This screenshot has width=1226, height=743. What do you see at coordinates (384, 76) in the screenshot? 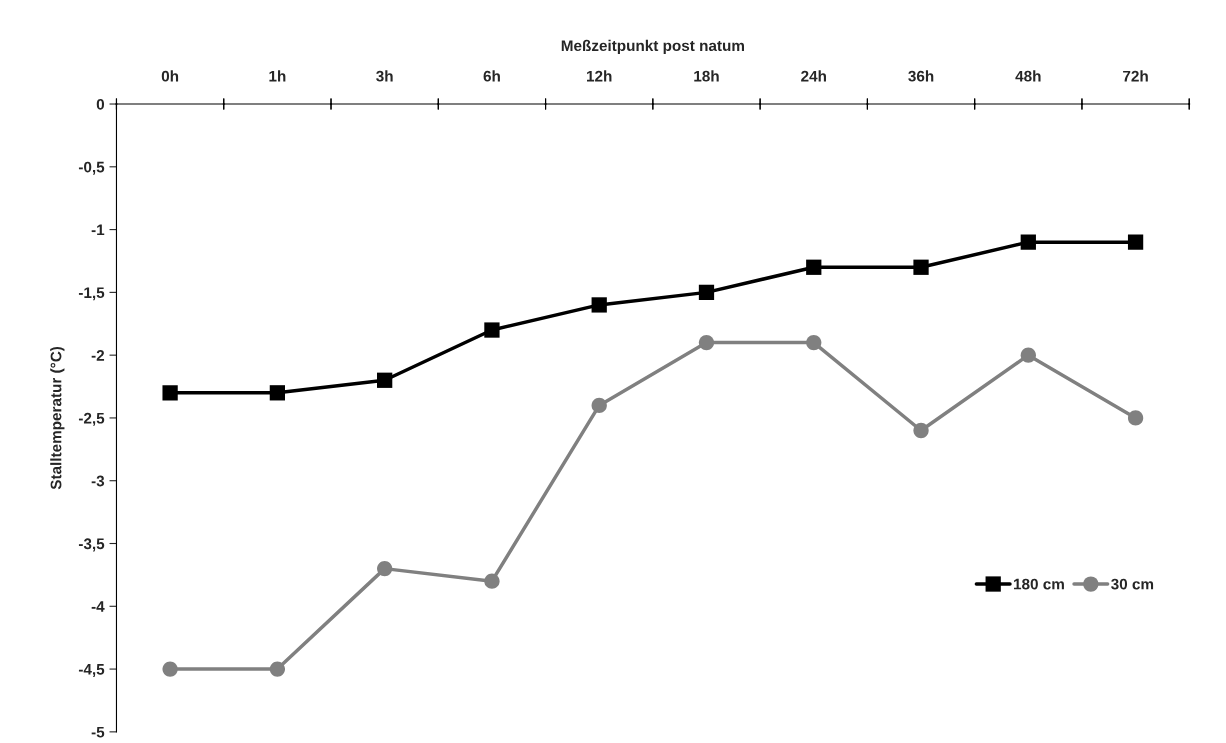
I see `x-tick-label: 3h` at bounding box center [384, 76].